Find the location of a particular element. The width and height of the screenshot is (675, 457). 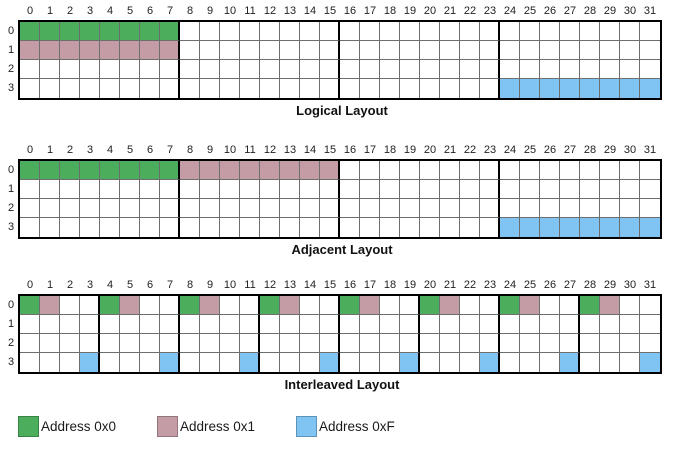

column-header: 11 is located at coordinates (250, 285).